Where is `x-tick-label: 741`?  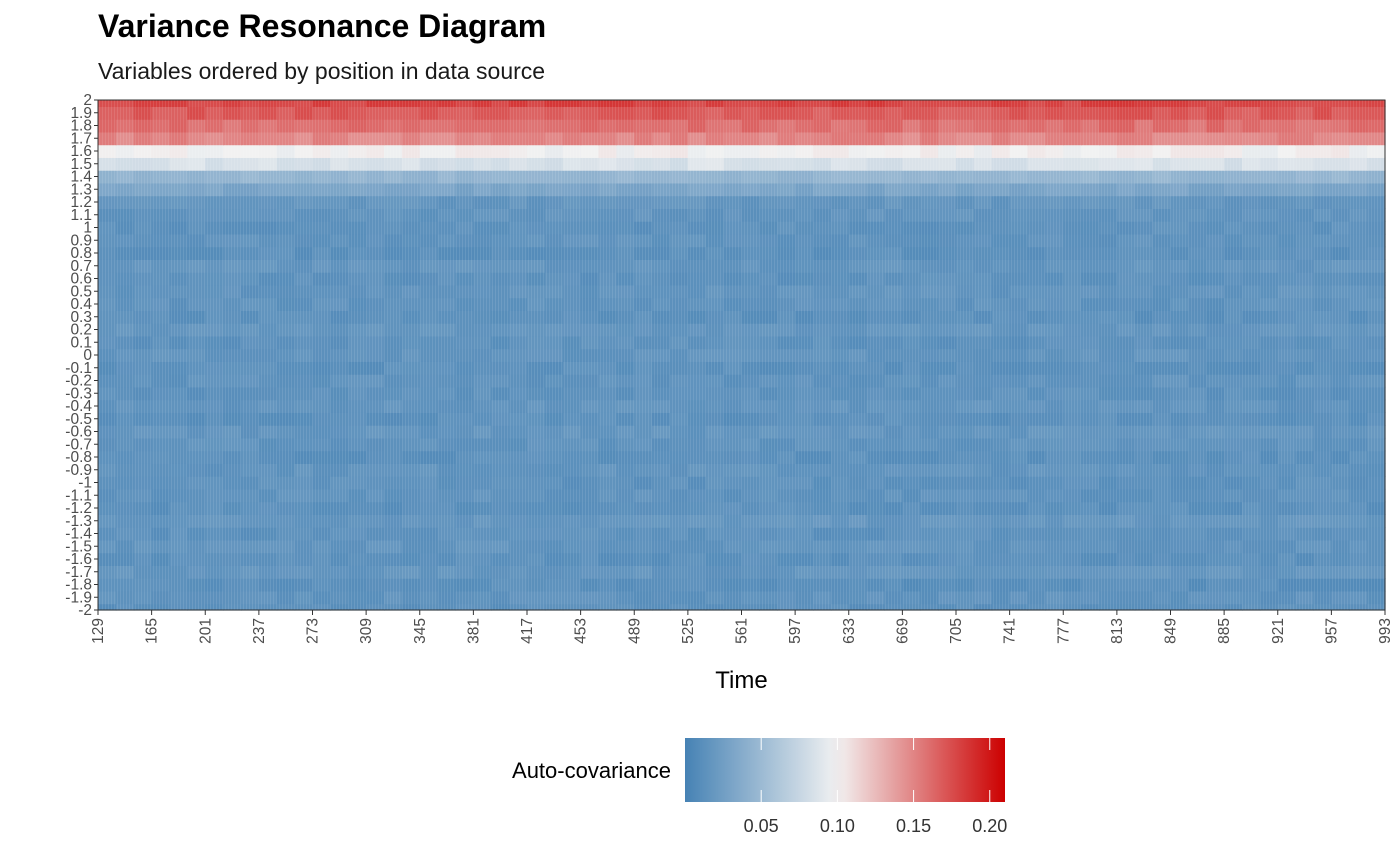 x-tick-label: 741 is located at coordinates (1010, 631).